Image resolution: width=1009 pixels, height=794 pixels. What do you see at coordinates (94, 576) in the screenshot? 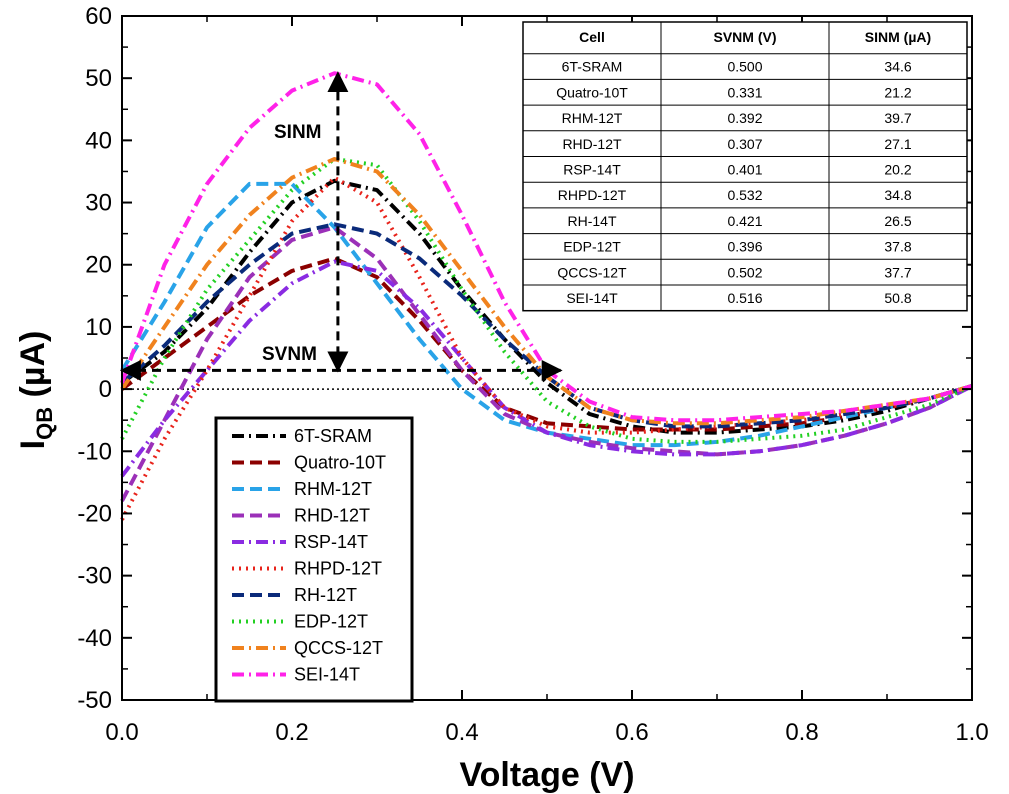
I see `y-tick-label: -30` at bounding box center [94, 576].